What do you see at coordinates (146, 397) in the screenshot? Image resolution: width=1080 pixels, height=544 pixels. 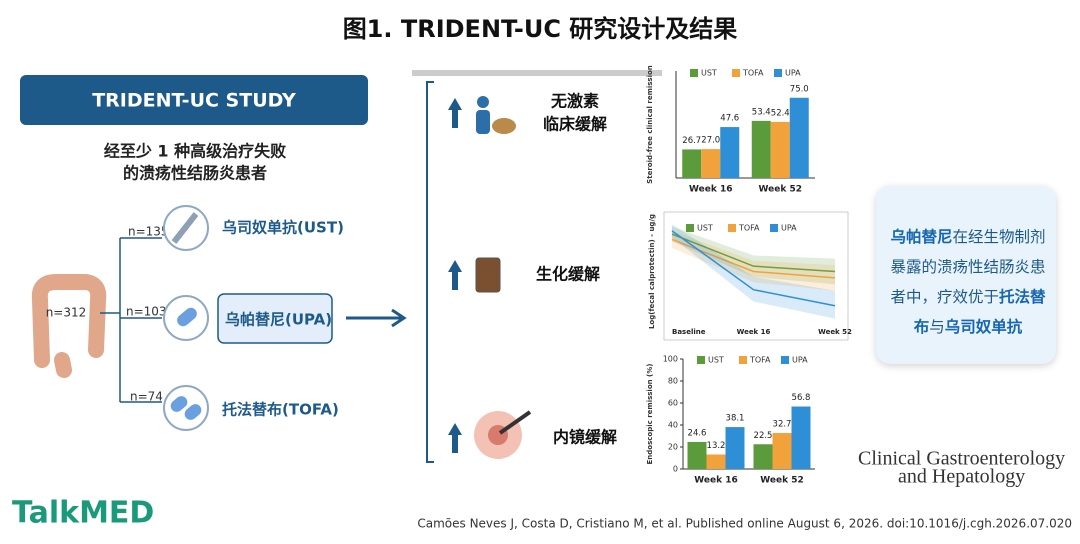 I see `arm-n: n=74` at bounding box center [146, 397].